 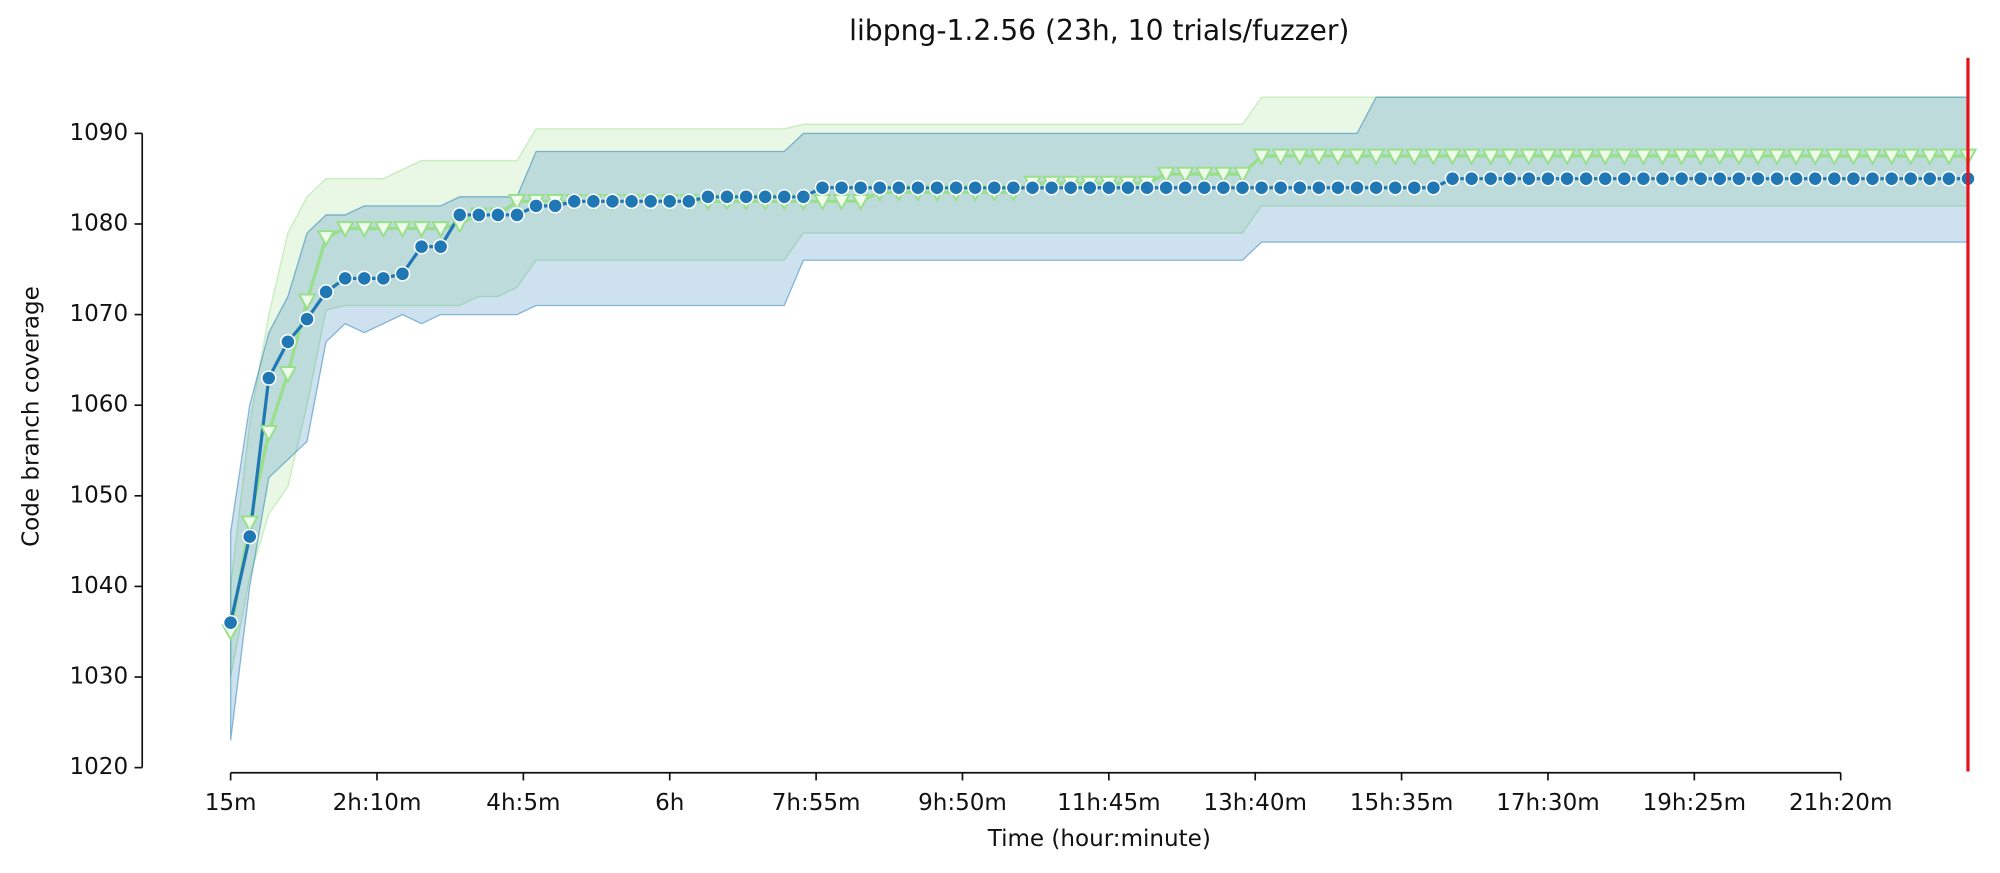 What do you see at coordinates (1108, 803) in the screenshot?
I see `x-tick-label: 11h:45m` at bounding box center [1108, 803].